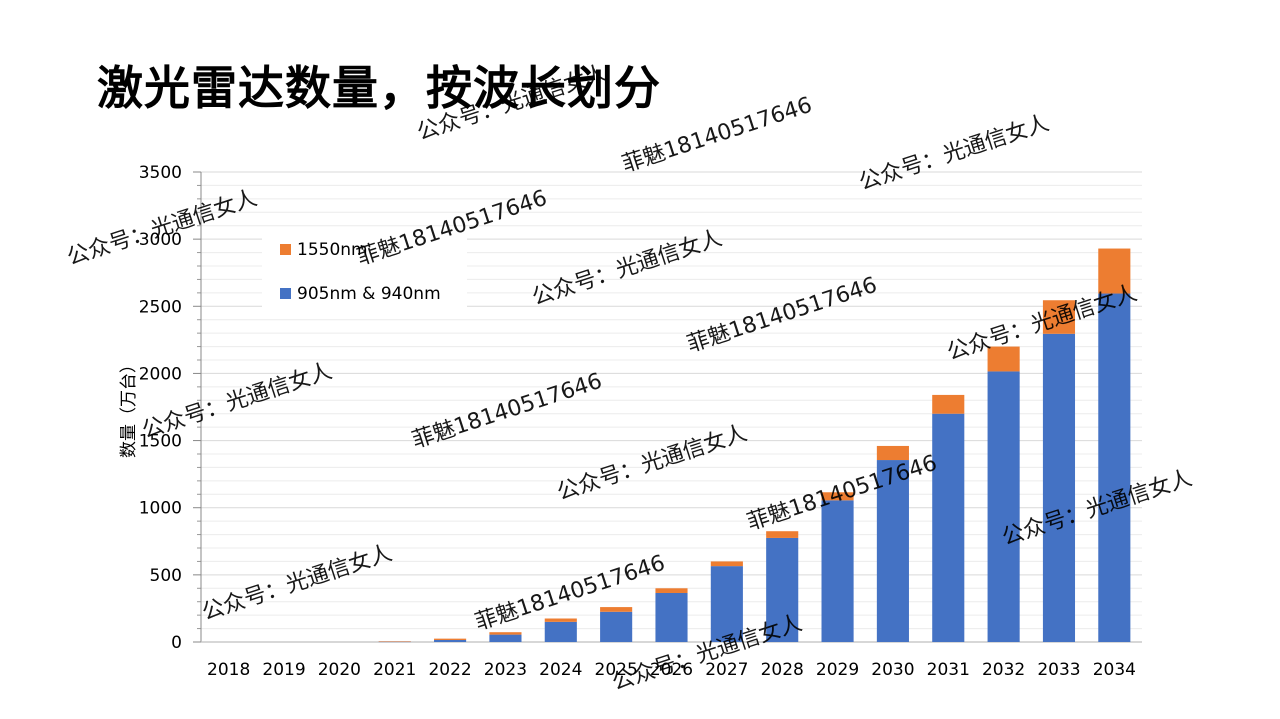 This screenshot has height=719, width=1280. Describe the element at coordinates (449, 670) in the screenshot. I see `x-tick-label: 2022` at that location.